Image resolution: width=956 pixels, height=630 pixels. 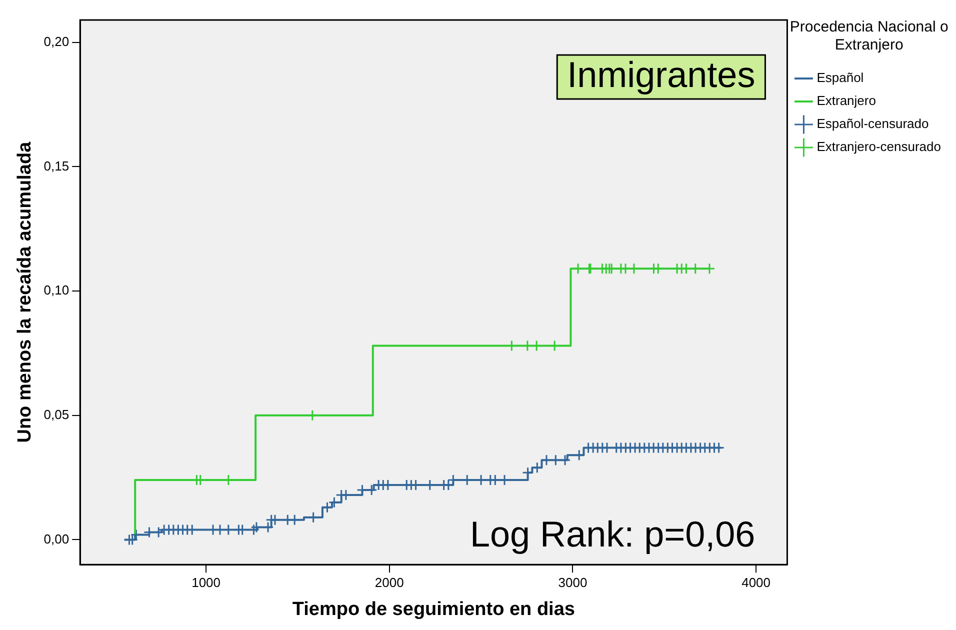 I want to click on legend-label: Extranjero-censurado, so click(x=879, y=146).